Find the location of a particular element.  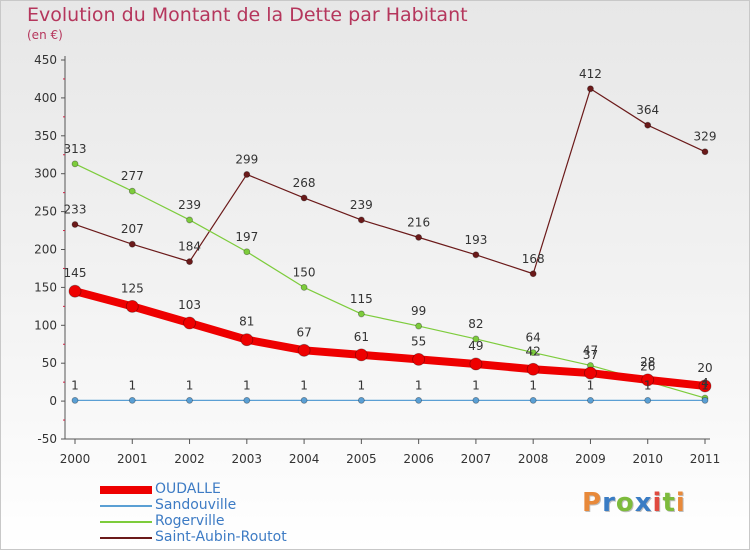

x-tick-label: 2001 is located at coordinates (132, 459).